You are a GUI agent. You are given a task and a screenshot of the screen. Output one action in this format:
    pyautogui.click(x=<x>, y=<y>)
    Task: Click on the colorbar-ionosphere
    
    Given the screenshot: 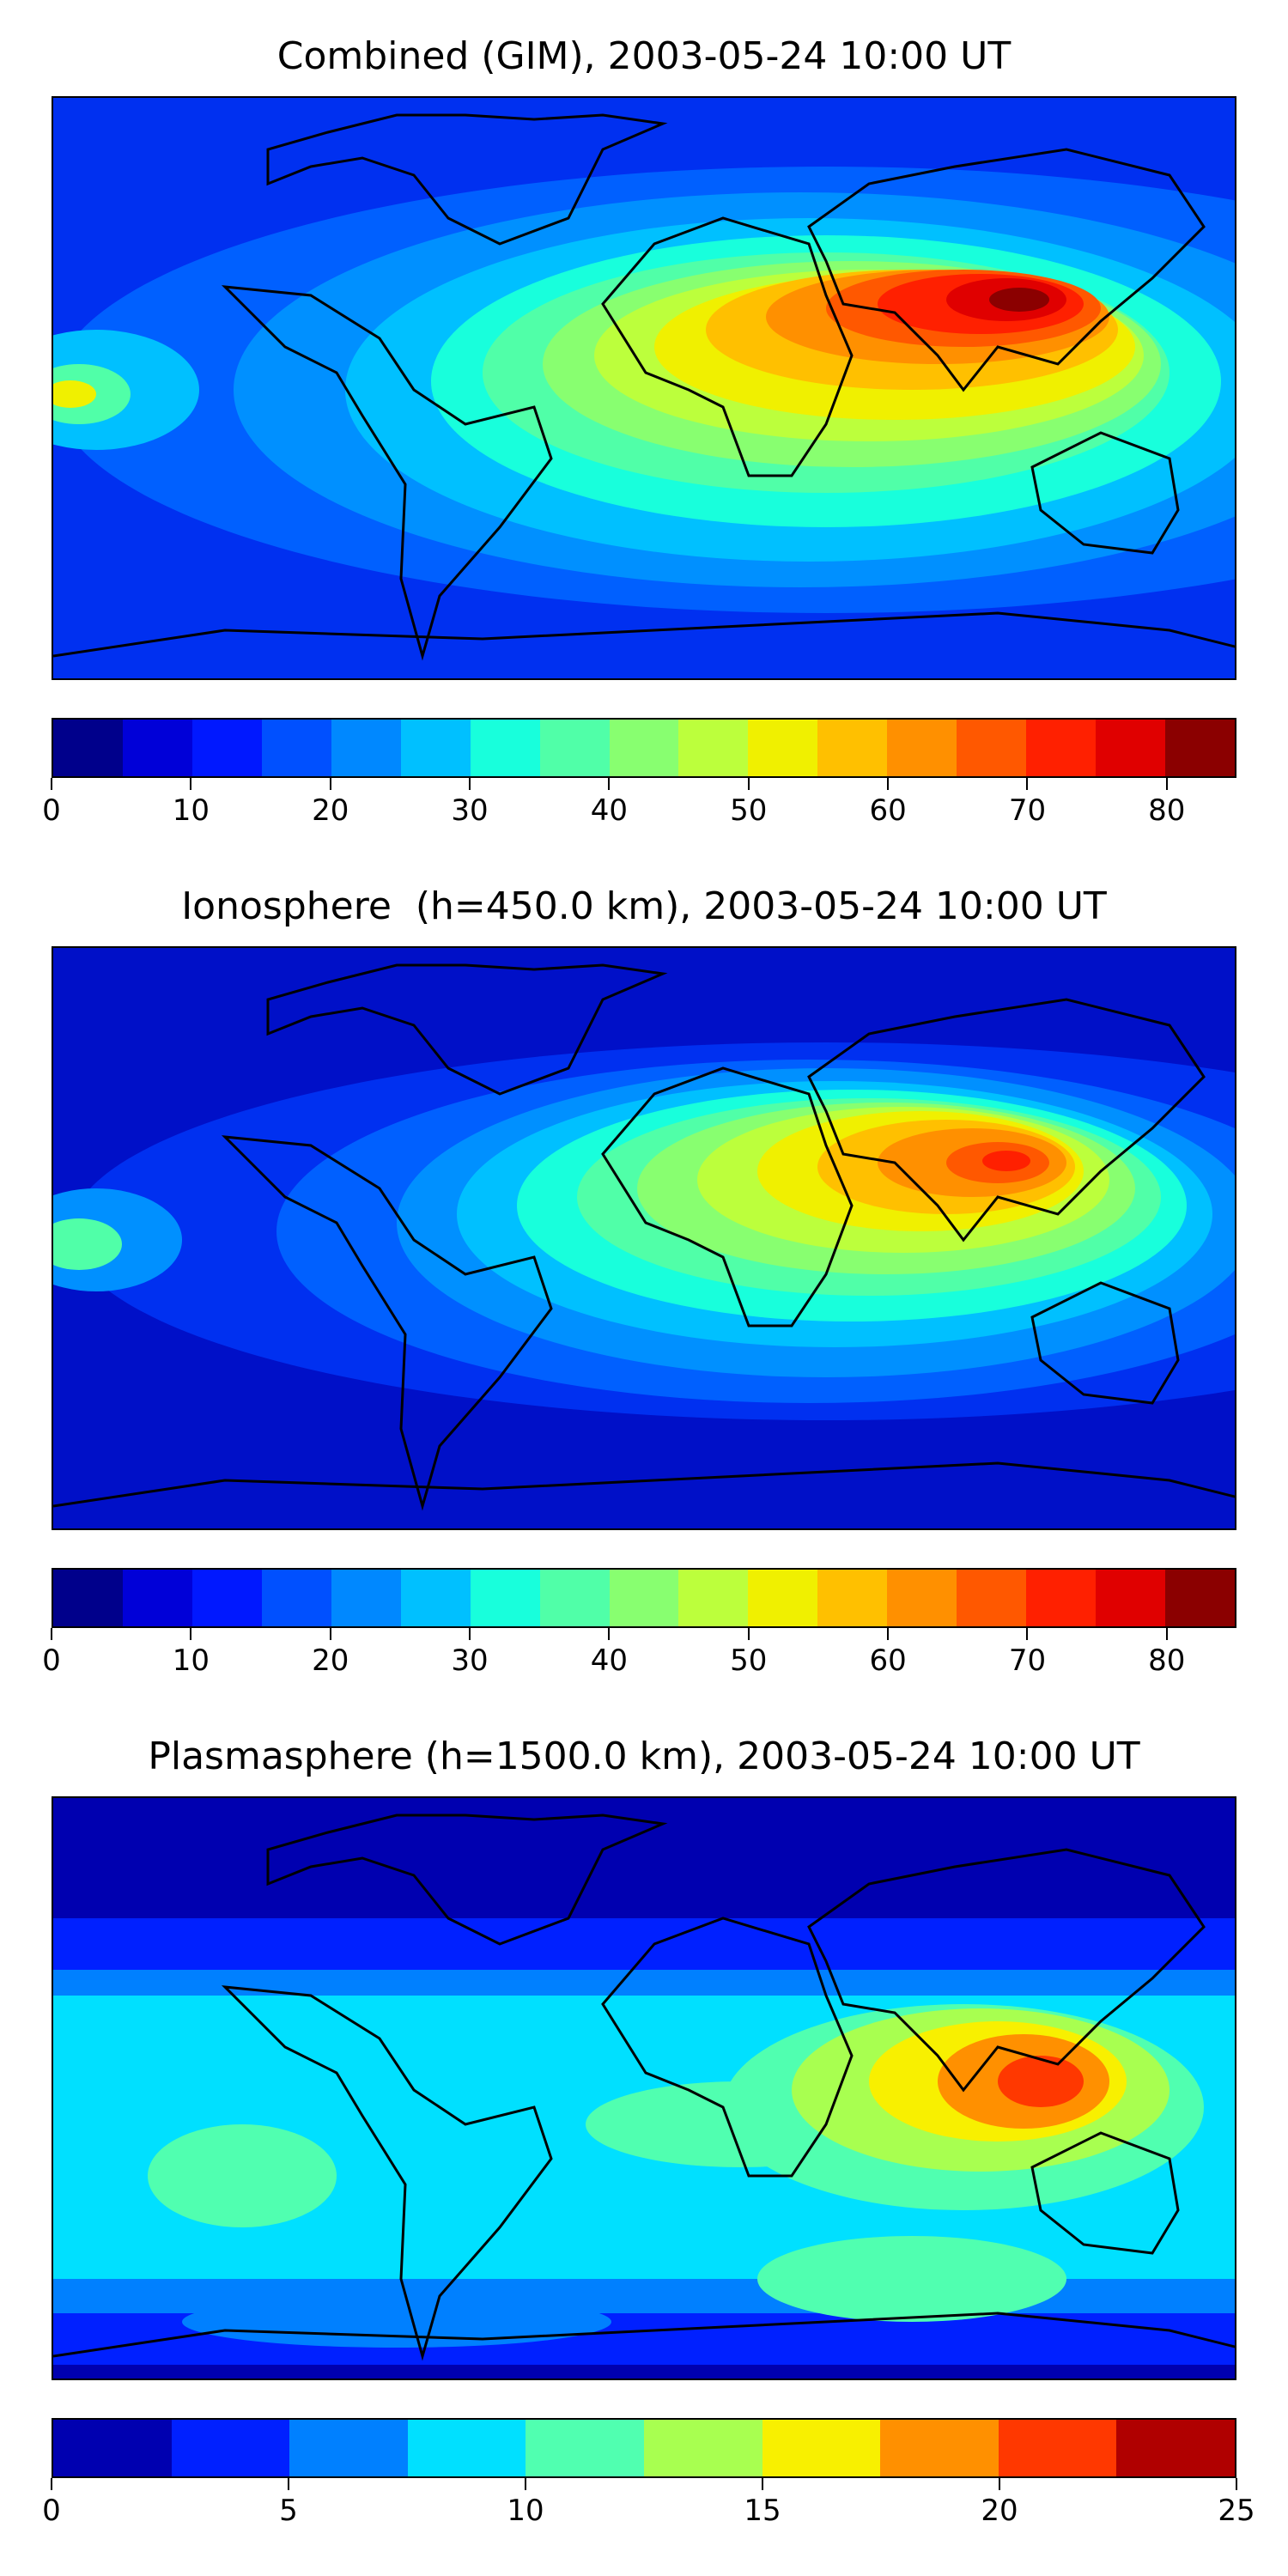 What is the action you would take?
    pyautogui.click(x=644, y=1598)
    